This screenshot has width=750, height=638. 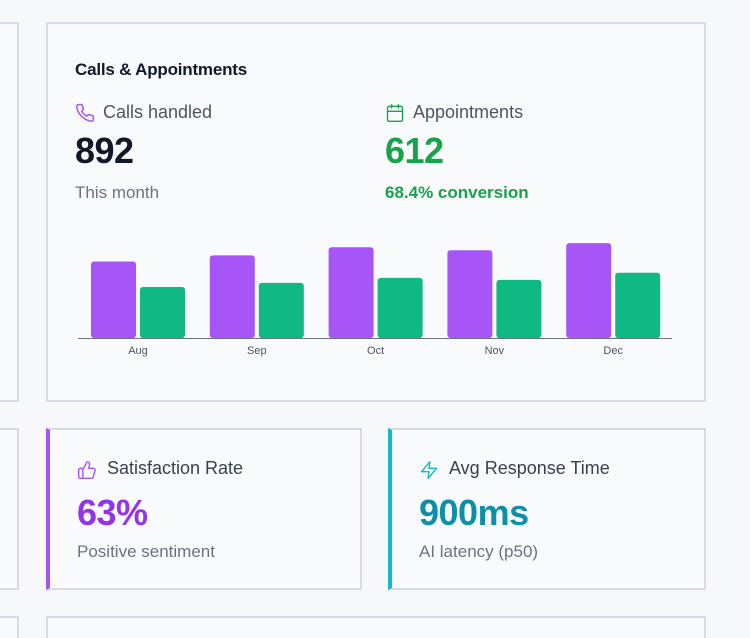 I want to click on partial-card-left-middle, so click(x=9, y=509).